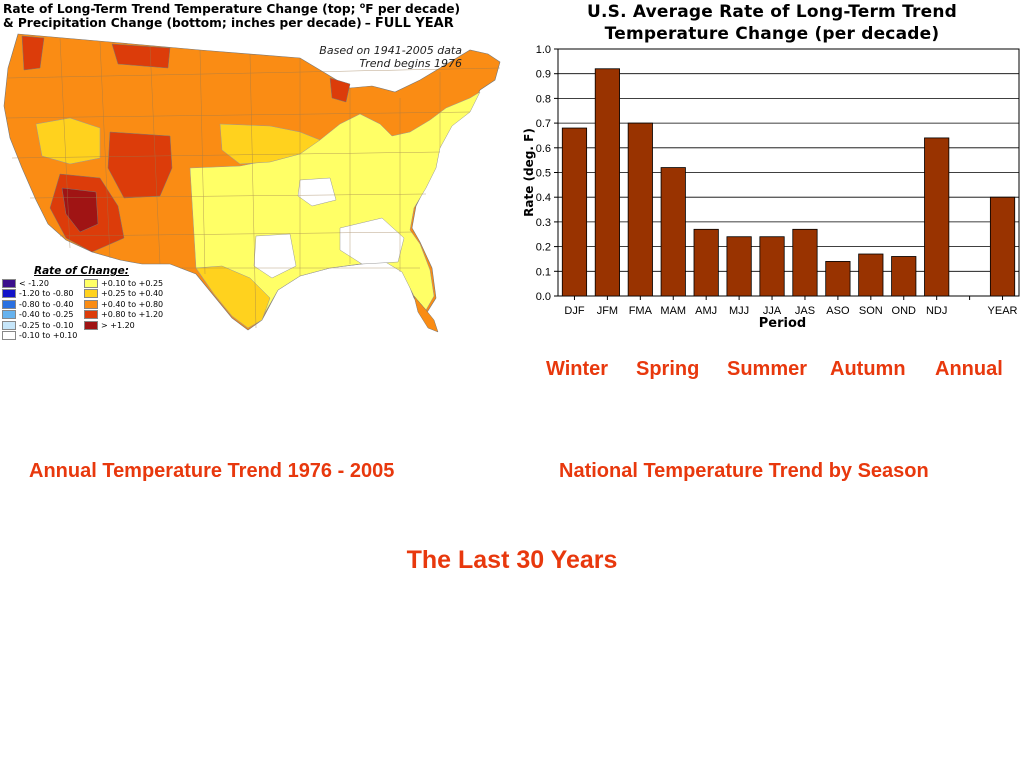 The image size is (1024, 768). What do you see at coordinates (543, 297) in the screenshot?
I see `y-tick-label: 0.0` at bounding box center [543, 297].